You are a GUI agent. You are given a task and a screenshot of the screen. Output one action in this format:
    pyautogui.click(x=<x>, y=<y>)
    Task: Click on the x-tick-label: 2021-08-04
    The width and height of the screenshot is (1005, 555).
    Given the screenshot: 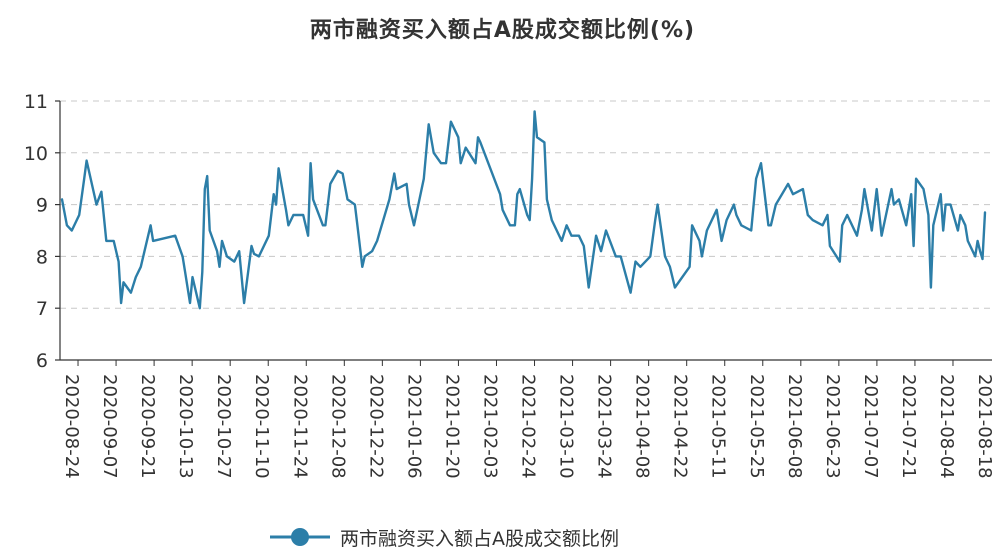 What is the action you would take?
    pyautogui.click(x=946, y=426)
    